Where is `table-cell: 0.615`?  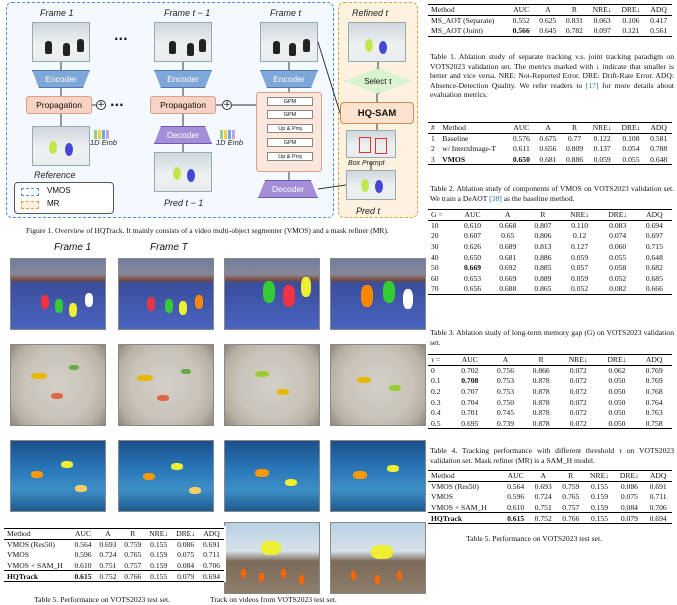 table-cell: 0.615 is located at coordinates (516, 518).